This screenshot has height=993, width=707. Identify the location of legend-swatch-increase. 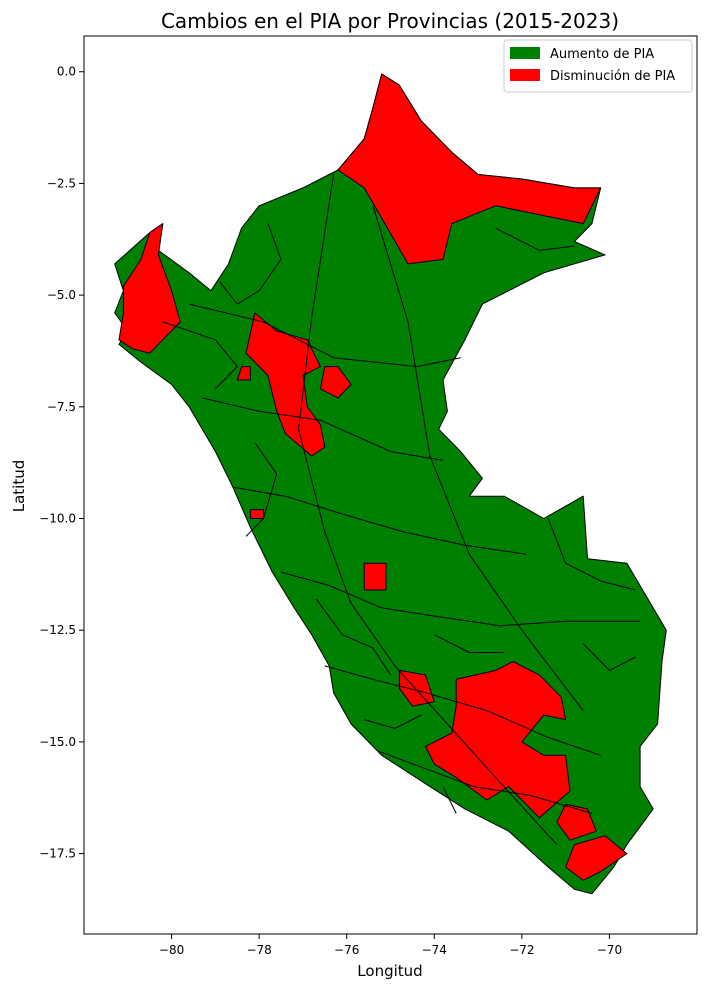
(525, 53).